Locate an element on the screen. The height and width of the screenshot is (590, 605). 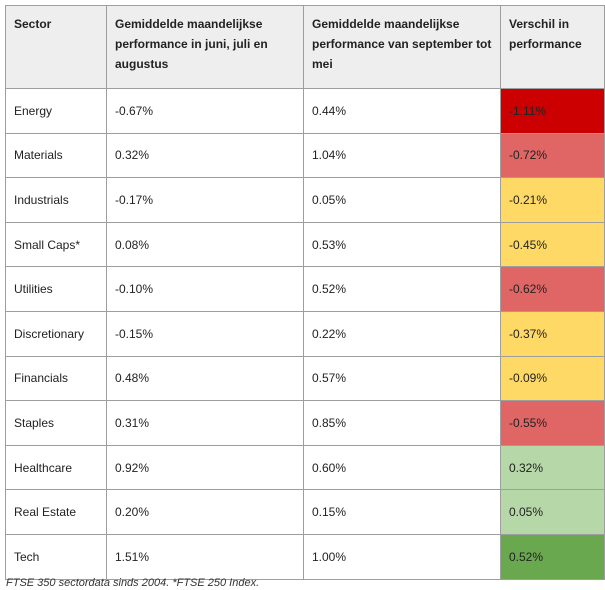
sector-cell: Staples is located at coordinates (56, 423).